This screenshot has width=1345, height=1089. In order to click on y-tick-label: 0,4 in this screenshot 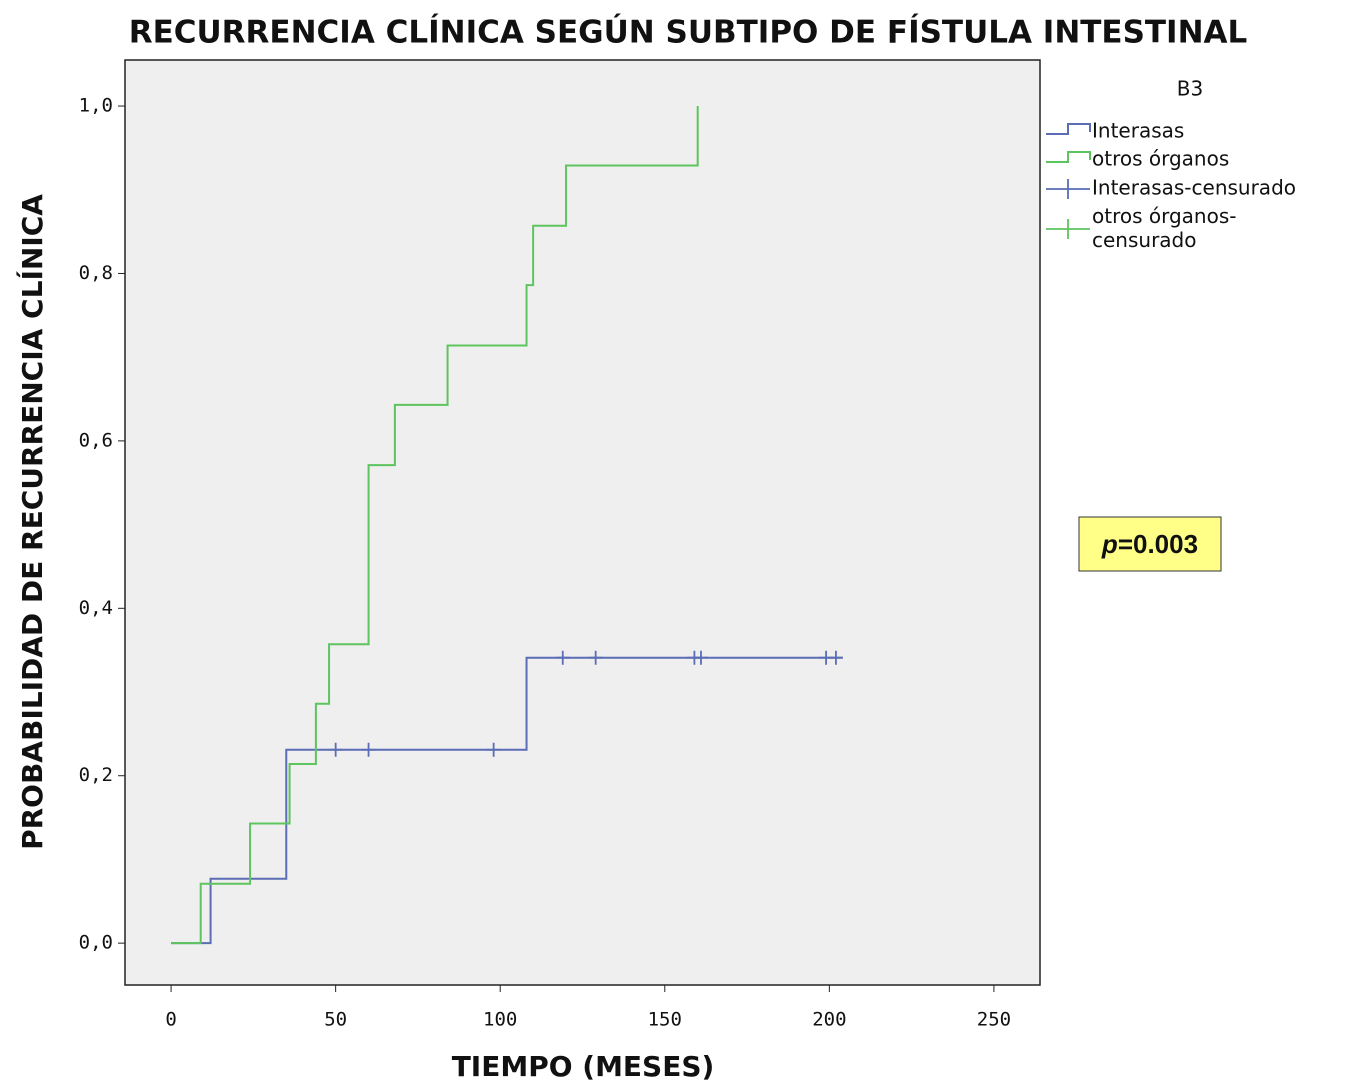, I will do `click(96, 608)`.